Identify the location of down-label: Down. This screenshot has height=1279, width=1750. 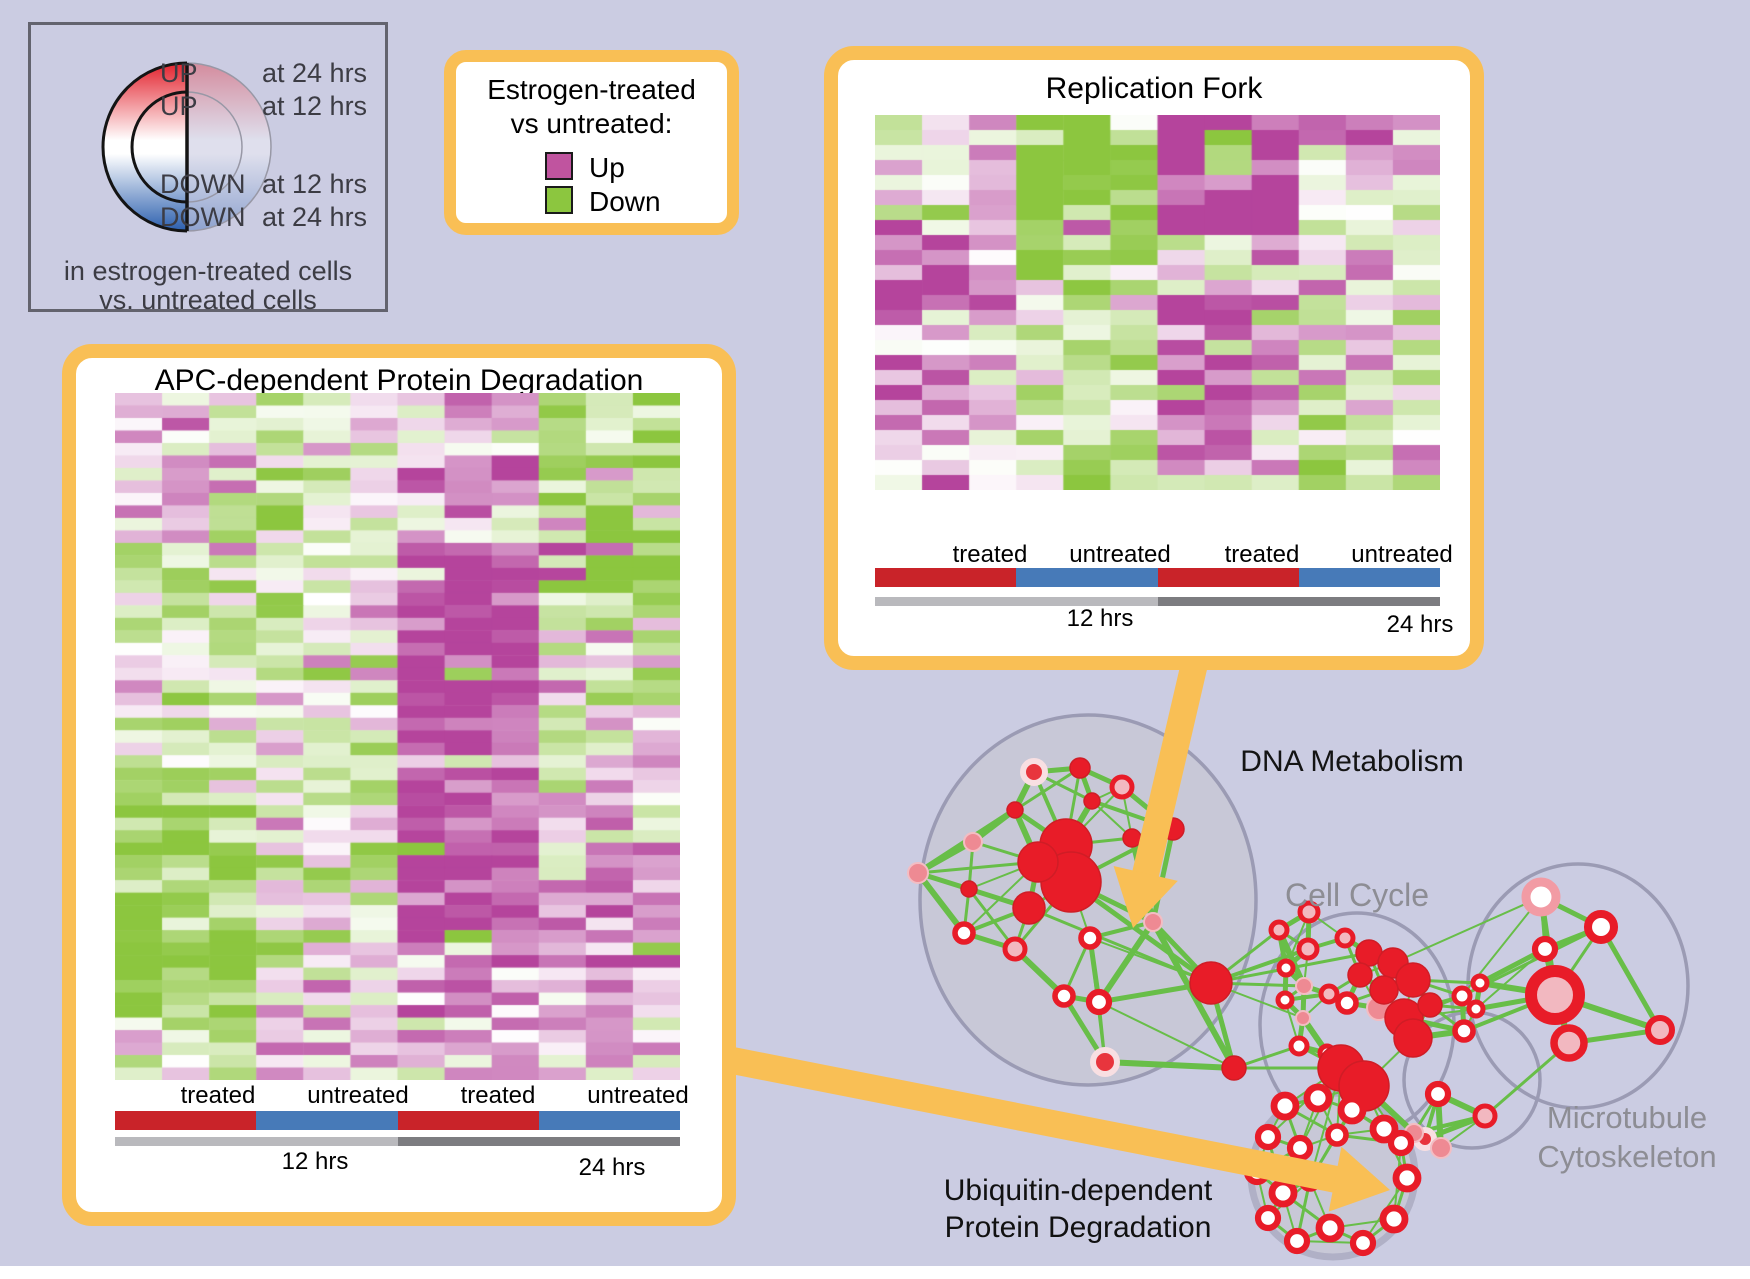
(625, 201).